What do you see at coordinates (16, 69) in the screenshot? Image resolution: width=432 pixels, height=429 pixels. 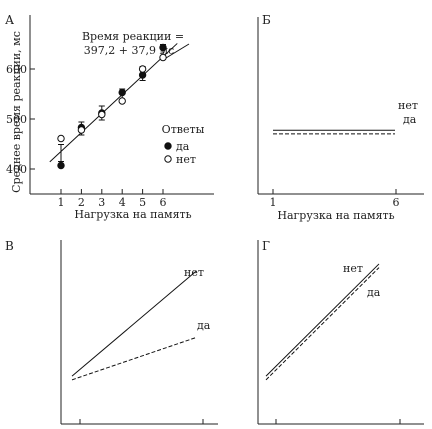 I see `panel-a-y-tick-label: 600` at bounding box center [16, 69].